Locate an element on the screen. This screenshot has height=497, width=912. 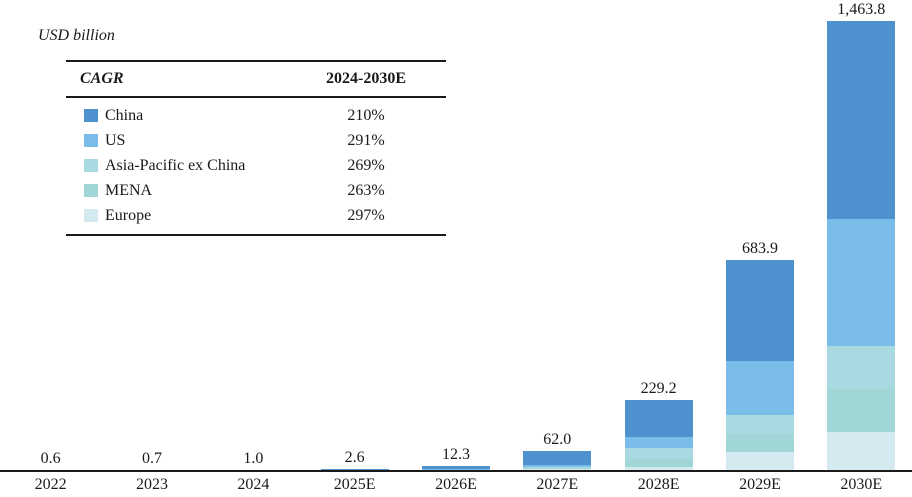
legend-label-china: China is located at coordinates (124, 115).